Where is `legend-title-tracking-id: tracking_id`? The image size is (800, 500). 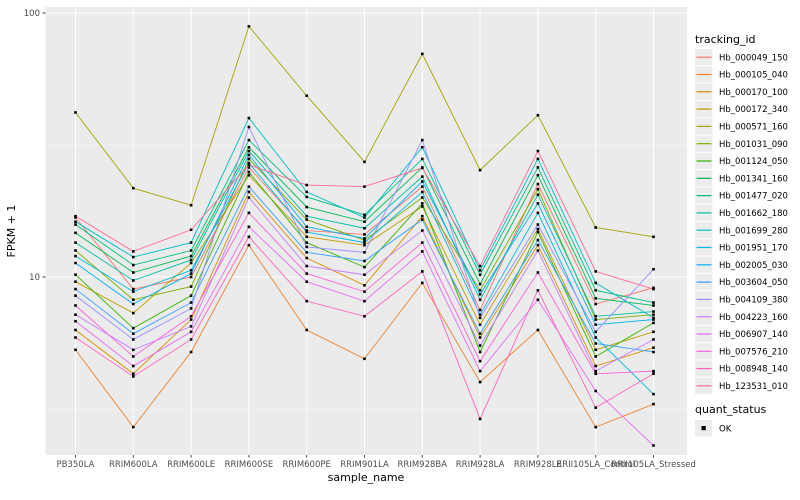
legend-title-tracking-id: tracking_id is located at coordinates (725, 39).